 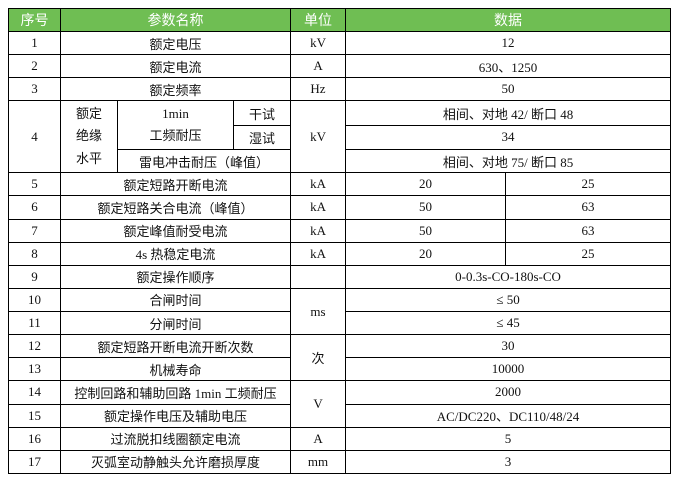 What do you see at coordinates (175, 43) in the screenshot?
I see `r1-parameter: 额定电压` at bounding box center [175, 43].